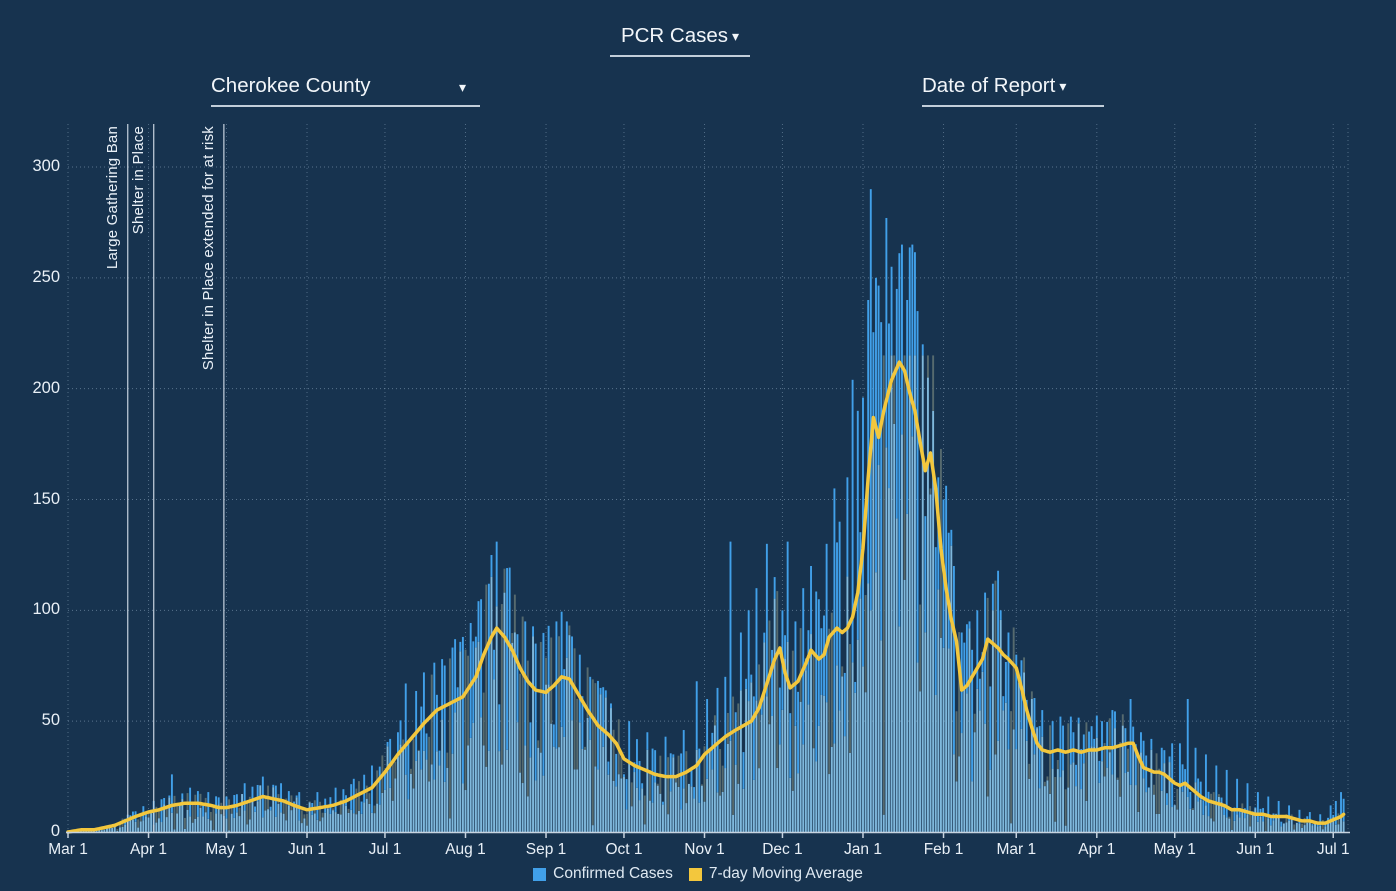 This screenshot has height=891, width=1396. What do you see at coordinates (345, 90) in the screenshot?
I see `county-dropdown: Cherokee County ▾` at bounding box center [345, 90].